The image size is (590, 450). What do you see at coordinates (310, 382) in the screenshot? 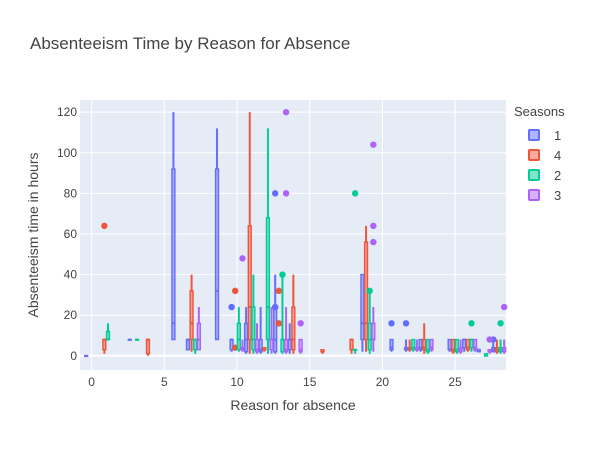
I see `x-tick-label: 15` at bounding box center [310, 382].